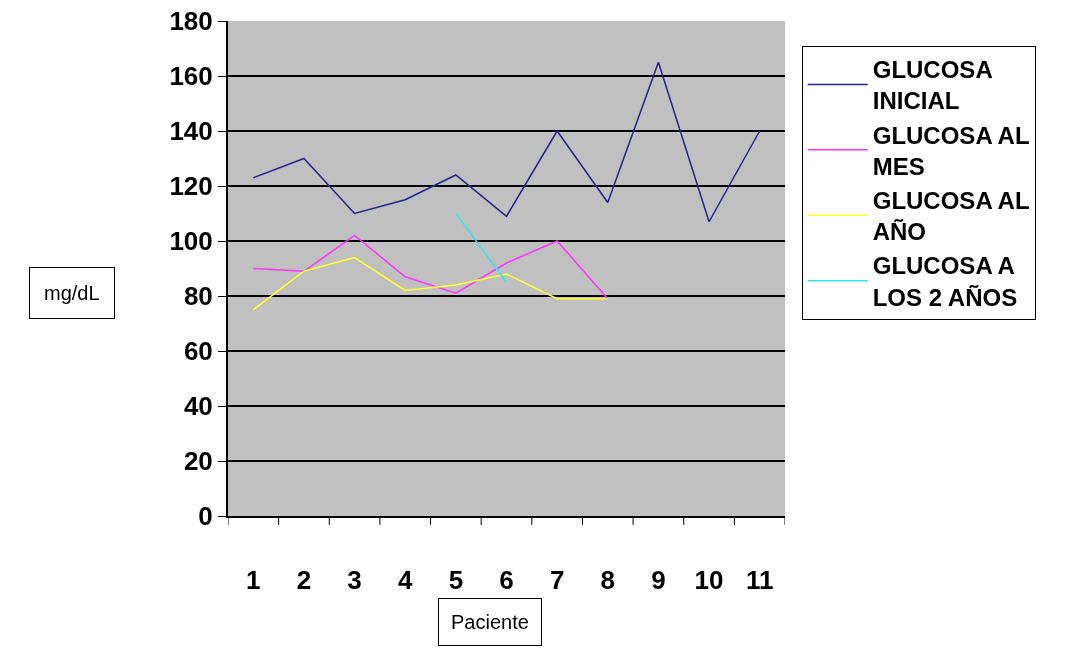  What do you see at coordinates (490, 622) in the screenshot?
I see `x-axis-title: Paciente` at bounding box center [490, 622].